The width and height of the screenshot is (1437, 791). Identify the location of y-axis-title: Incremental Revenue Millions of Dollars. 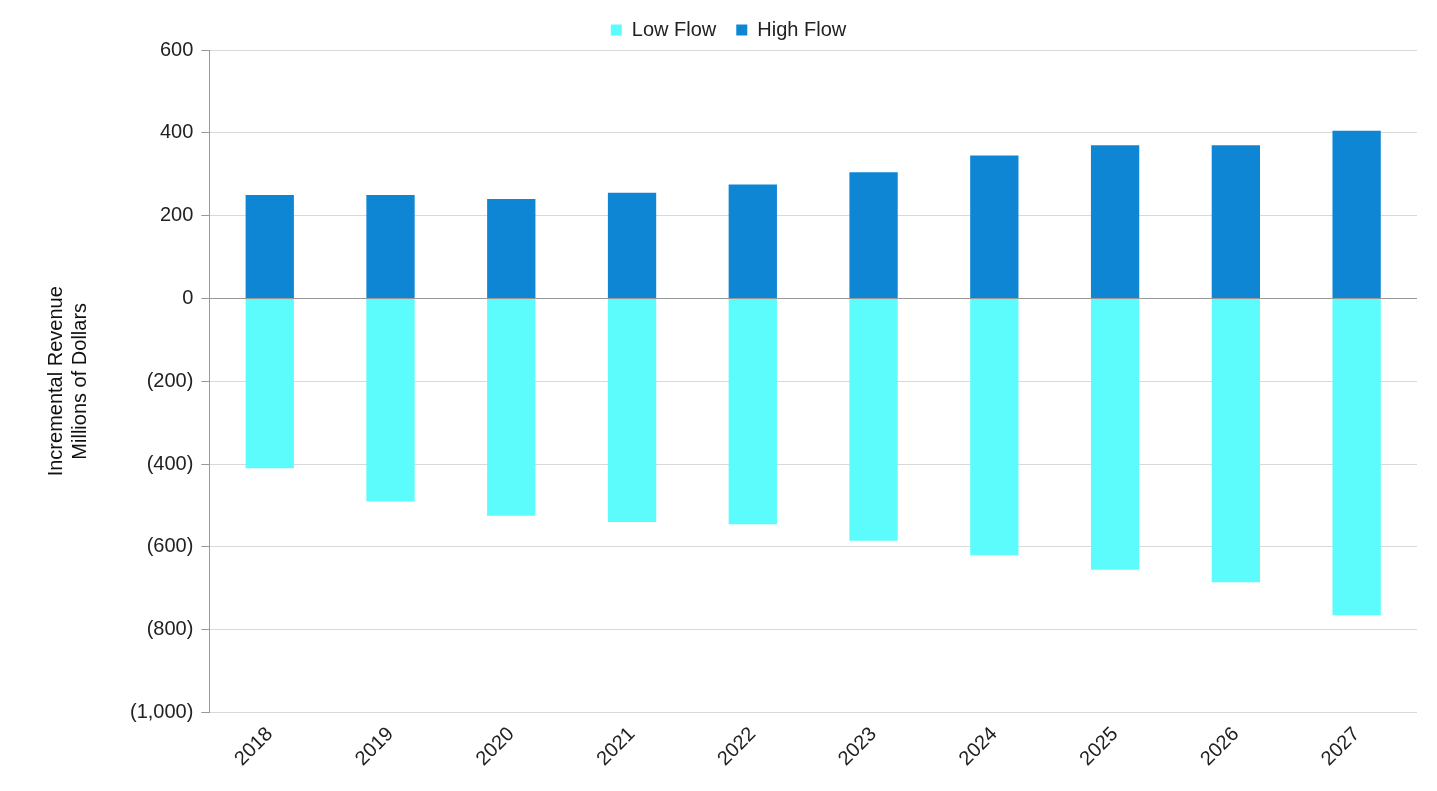
(66, 381).